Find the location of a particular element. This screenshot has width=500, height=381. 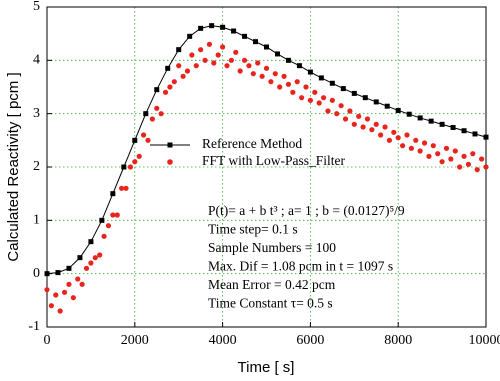

legend-label: Reference Method is located at coordinates (252, 143).